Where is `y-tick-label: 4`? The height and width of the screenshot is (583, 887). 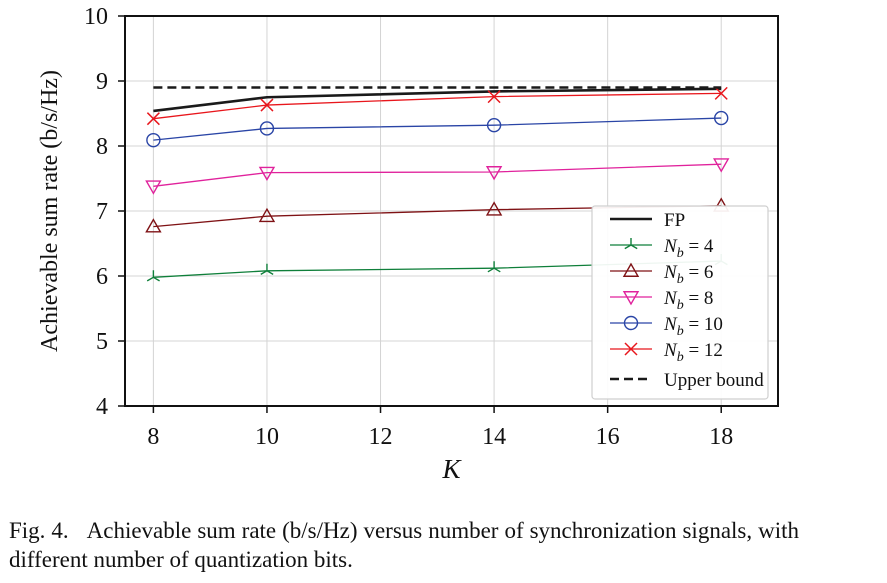 y-tick-label: 4 is located at coordinates (102, 407).